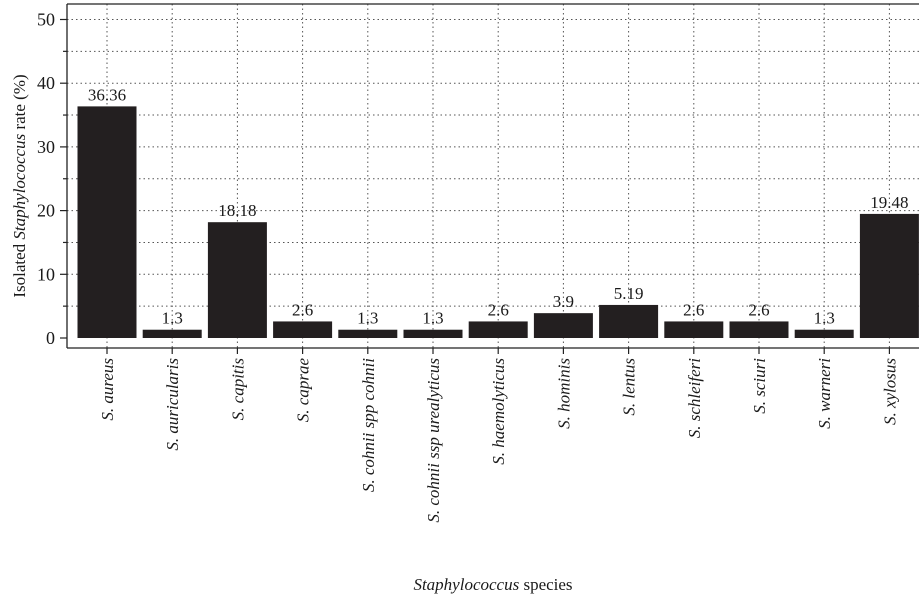 Image resolution: width=919 pixels, height=601 pixels. Describe the element at coordinates (889, 202) in the screenshot. I see `data-label: 19.48` at that location.